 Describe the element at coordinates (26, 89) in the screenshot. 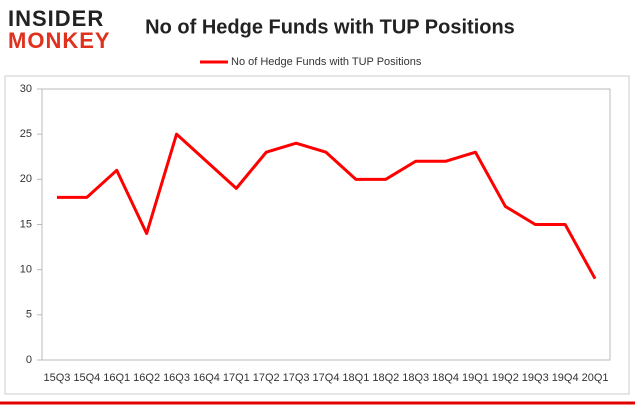

I see `y-tick-label: 30` at that location.